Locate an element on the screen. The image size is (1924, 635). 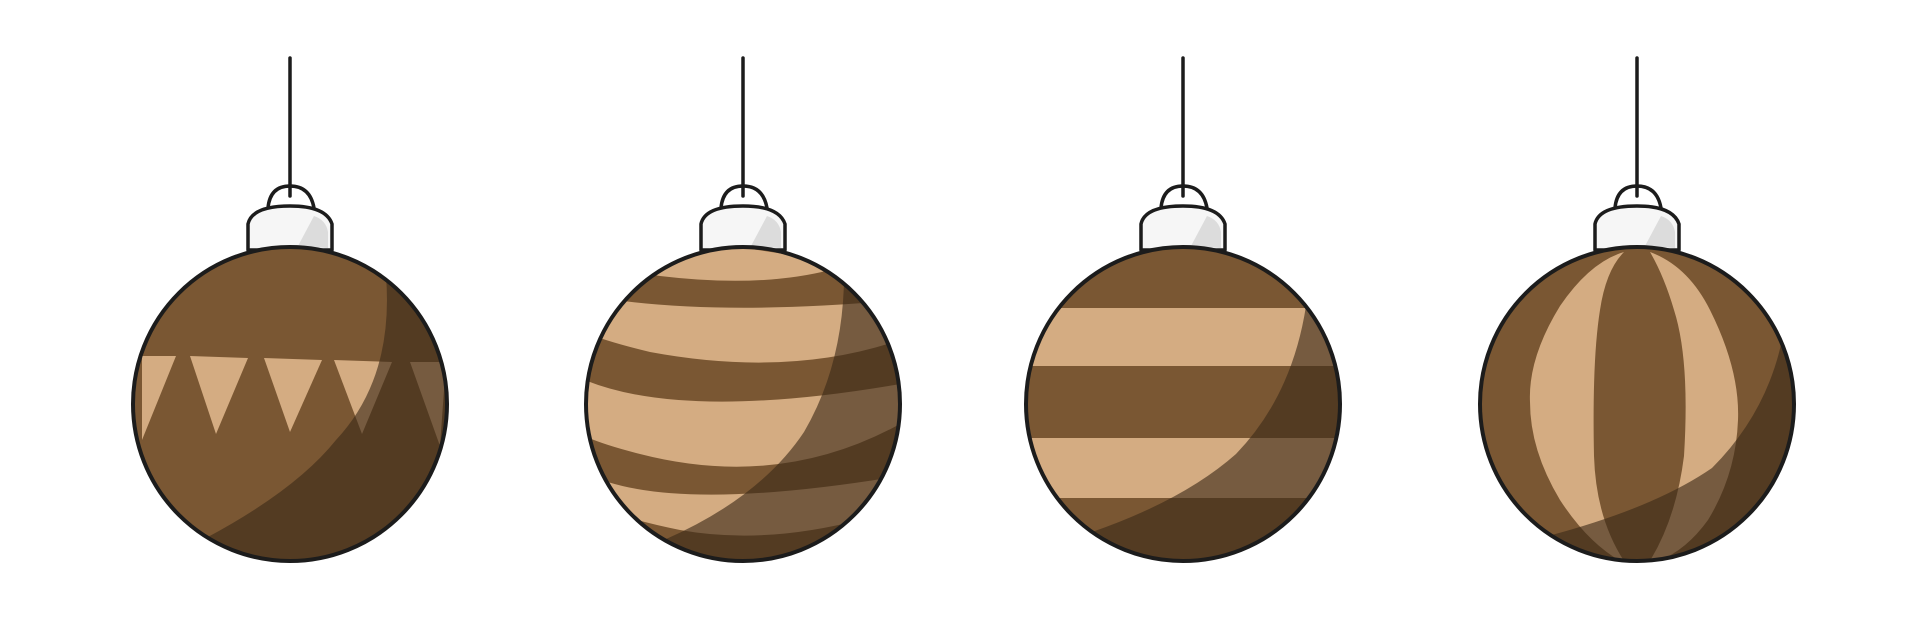
ornament-horizontal-stripes is located at coordinates (1183, 309).